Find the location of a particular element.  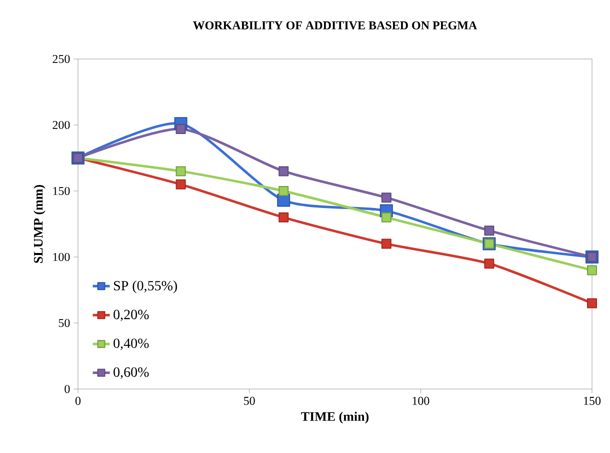

chart-title: WORKABILITY OF ADDITIVE BASED ON PEGMA is located at coordinates (335, 25).